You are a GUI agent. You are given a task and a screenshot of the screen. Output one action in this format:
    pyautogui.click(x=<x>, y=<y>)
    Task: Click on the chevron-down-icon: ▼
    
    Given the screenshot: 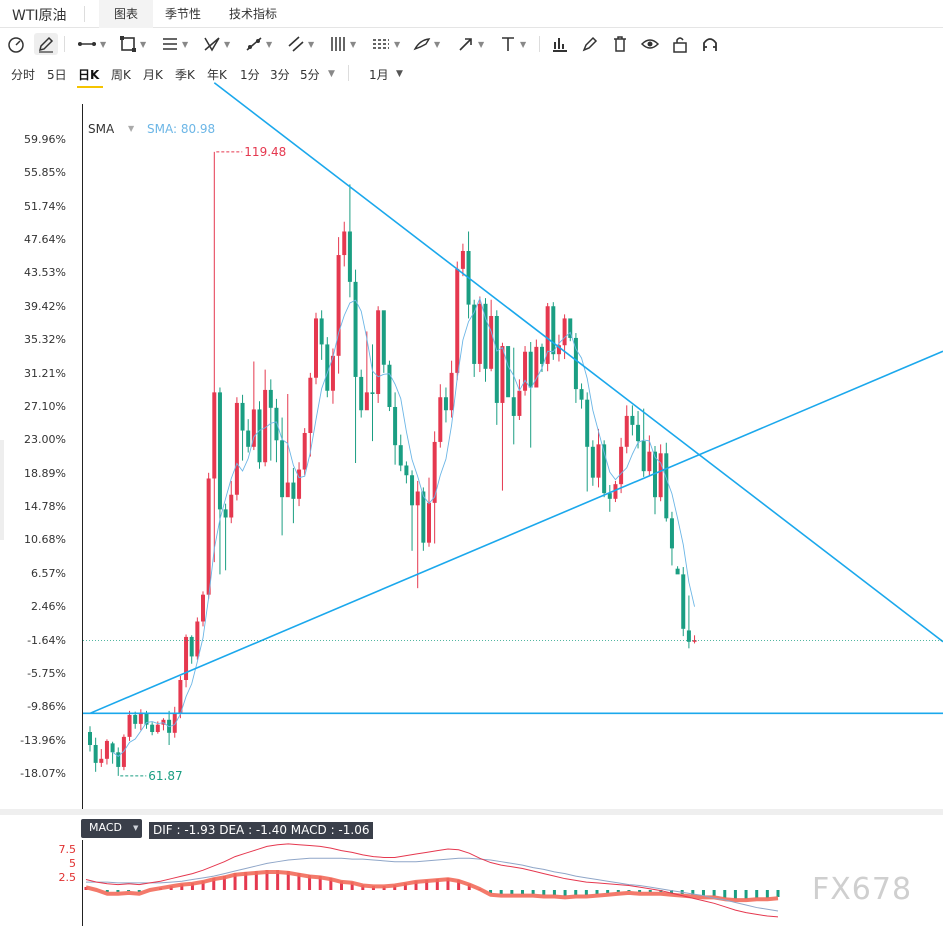 What is the action you would take?
    pyautogui.click(x=399, y=74)
    